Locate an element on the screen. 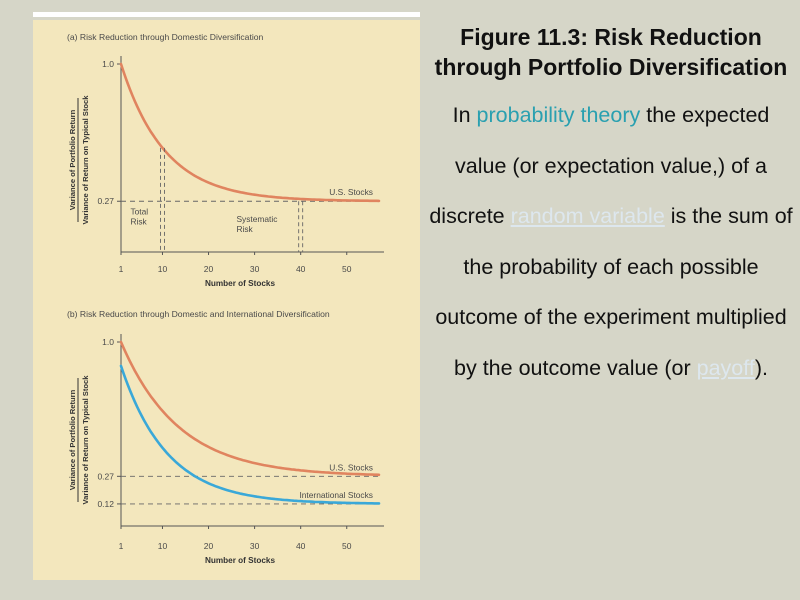 The height and width of the screenshot is (600, 800). payoff-link: payoff is located at coordinates (725, 367).